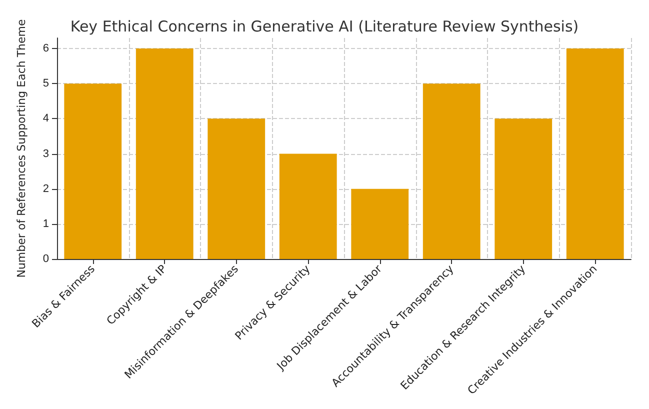 The height and width of the screenshot is (409, 649). Describe the element at coordinates (45, 48) in the screenshot. I see `y-tick-label: 6` at that location.